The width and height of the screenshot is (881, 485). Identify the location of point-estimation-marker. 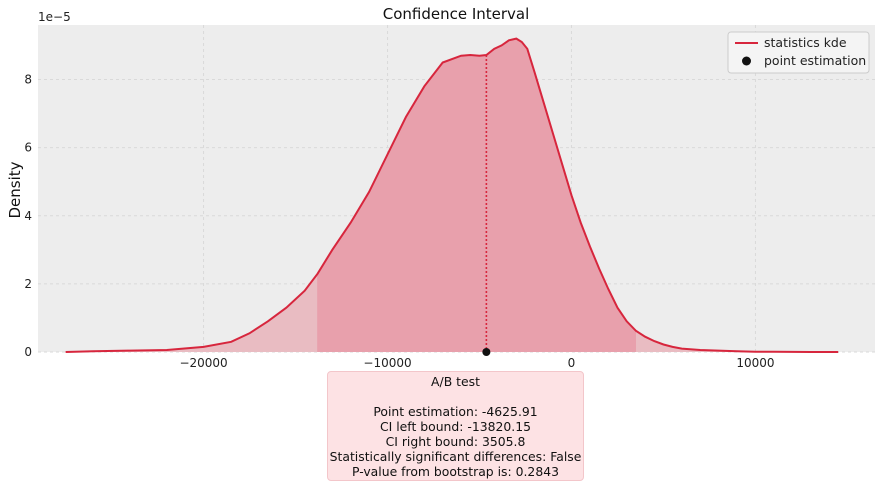
(486, 352).